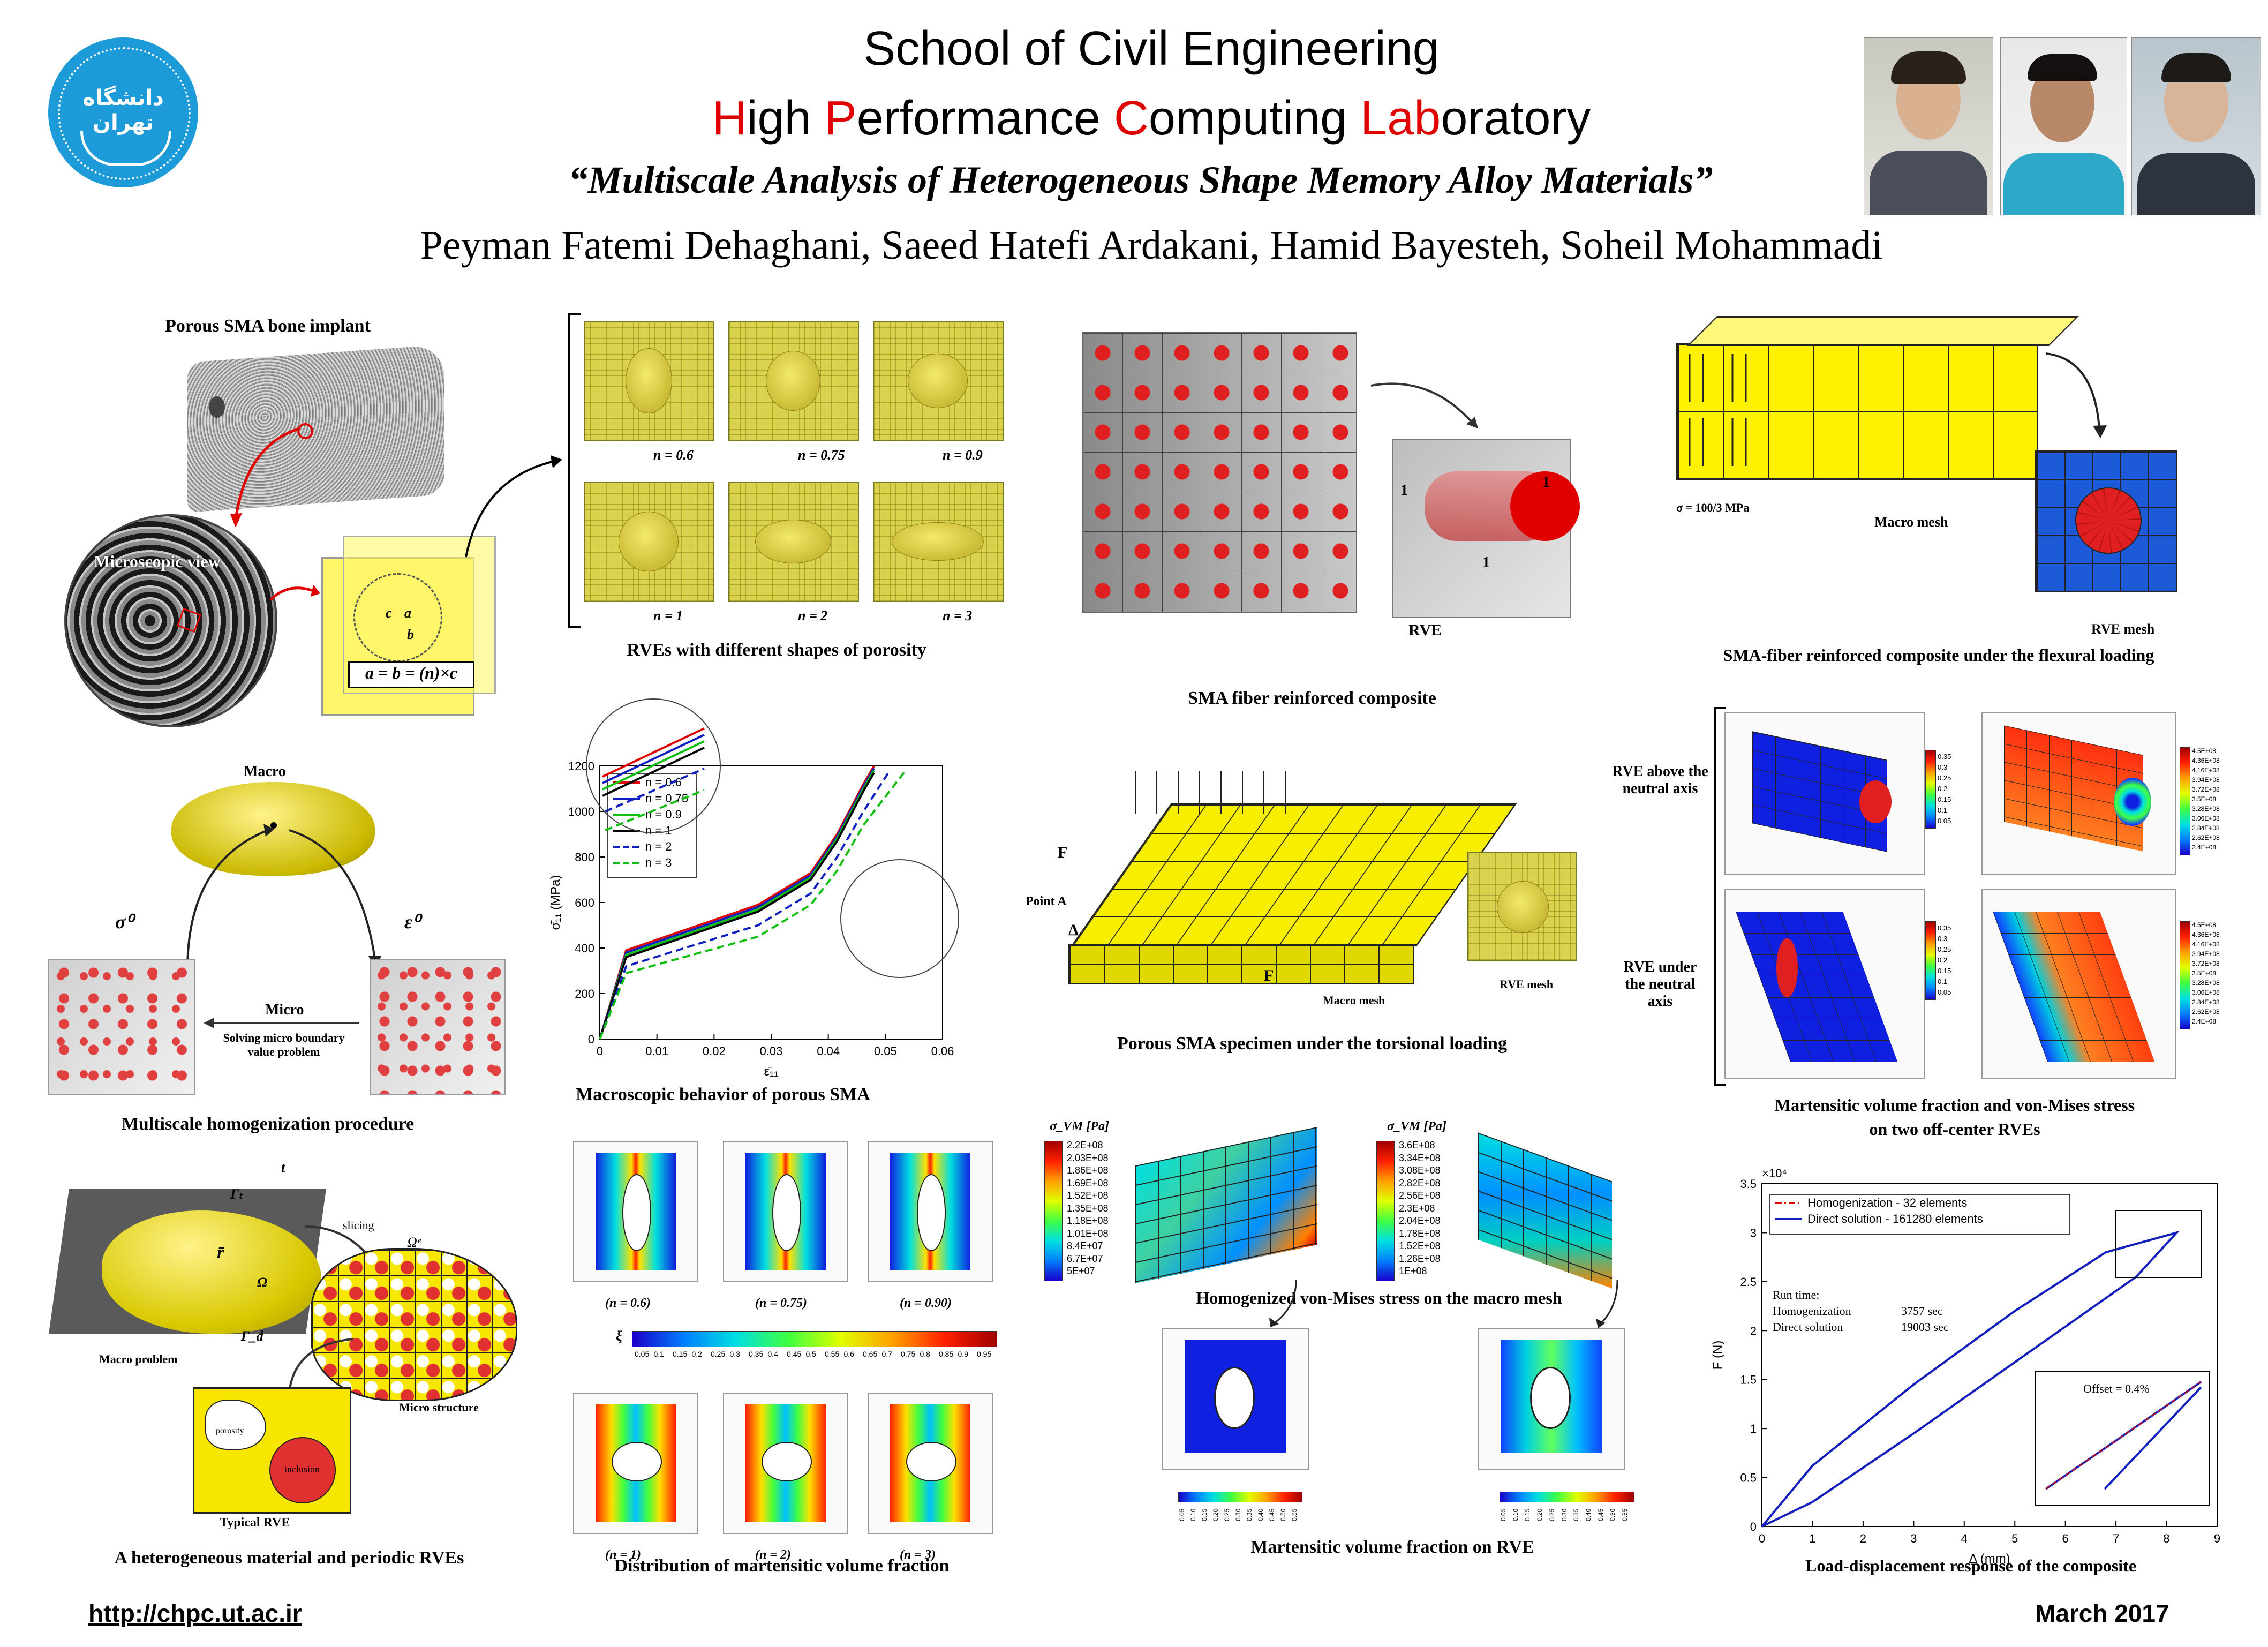  Describe the element at coordinates (659, 862) in the screenshot. I see `legend-label: n = 3` at that location.